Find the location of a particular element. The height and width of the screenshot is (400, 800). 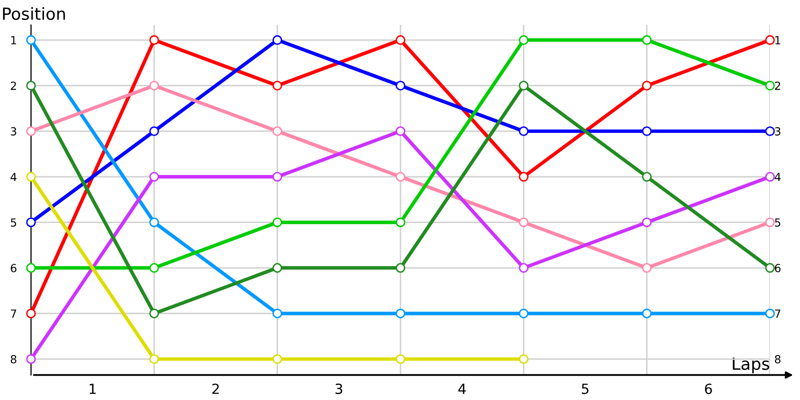

x-tick-label: 4 is located at coordinates (462, 389).